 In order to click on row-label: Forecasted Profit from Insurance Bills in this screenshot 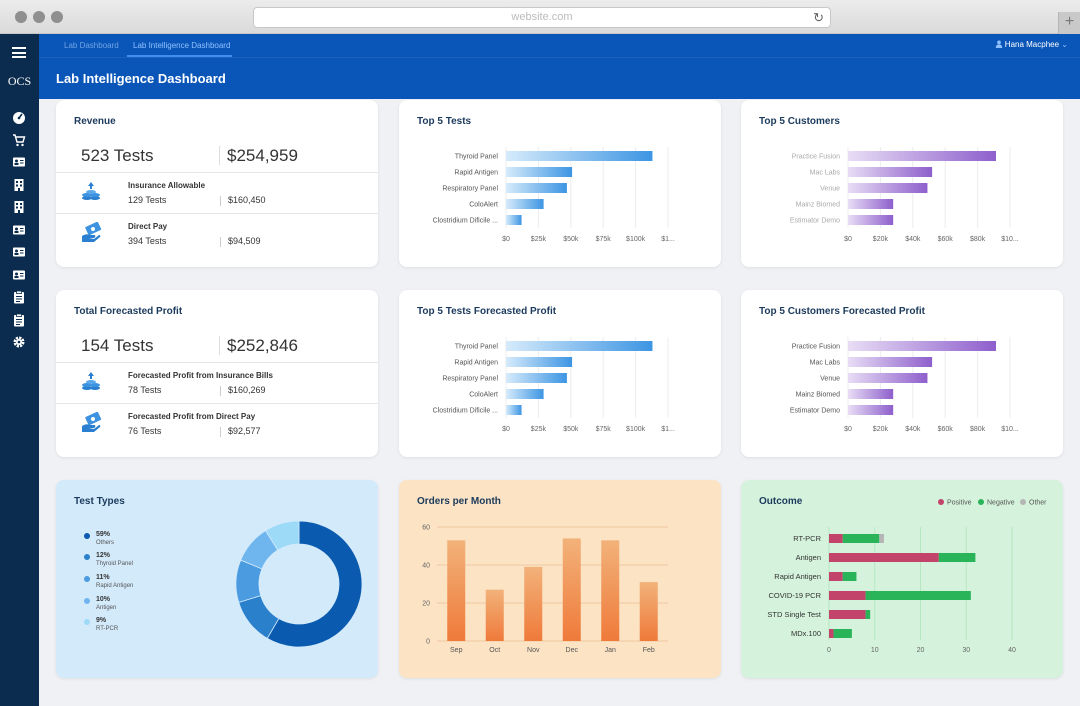, I will do `click(200, 375)`.